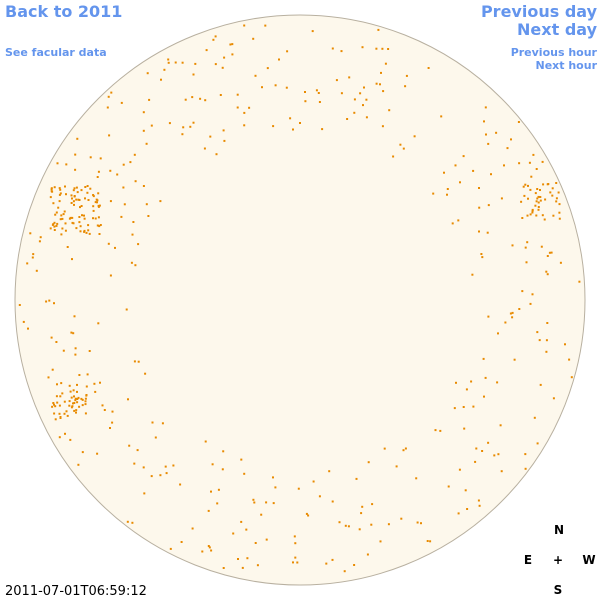 This screenshot has width=600, height=600. I want to click on next-day-link: Next day, so click(557, 29).